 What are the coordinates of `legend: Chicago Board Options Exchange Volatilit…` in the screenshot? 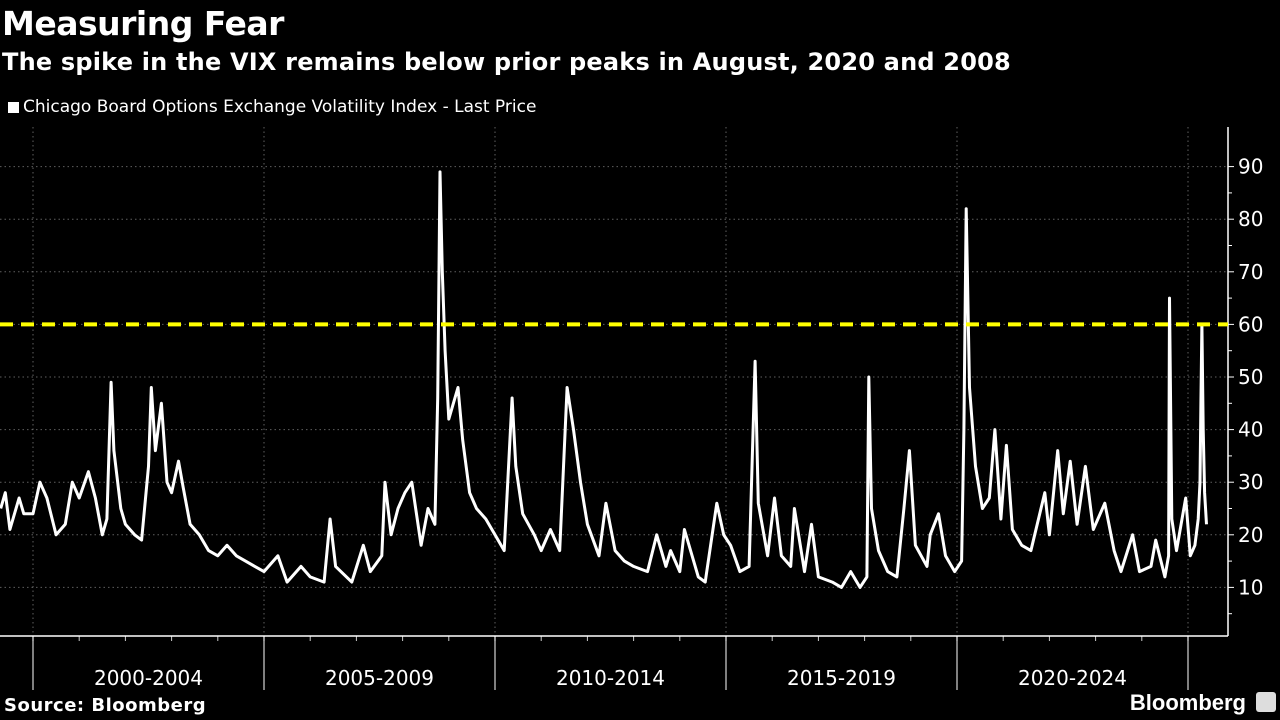 It's located at (272, 107).